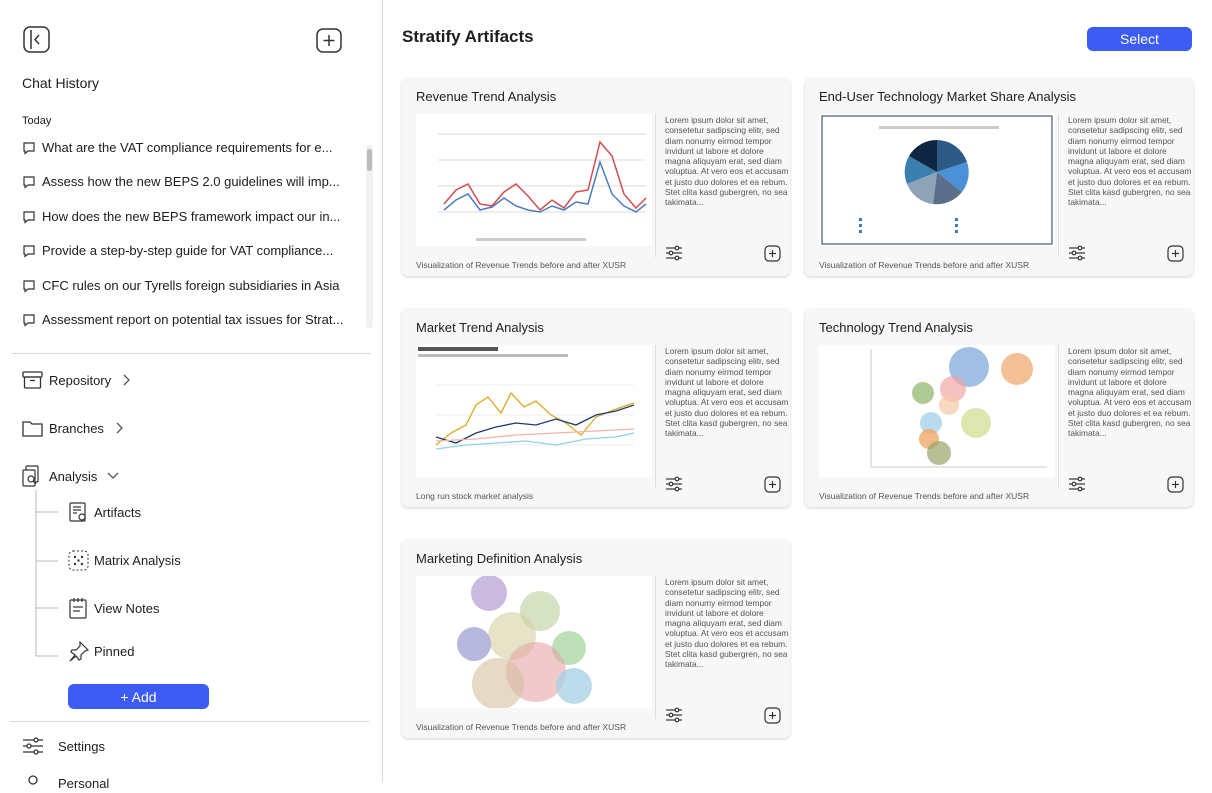  Describe the element at coordinates (114, 651) in the screenshot. I see `analysis-label: Pinned` at that location.